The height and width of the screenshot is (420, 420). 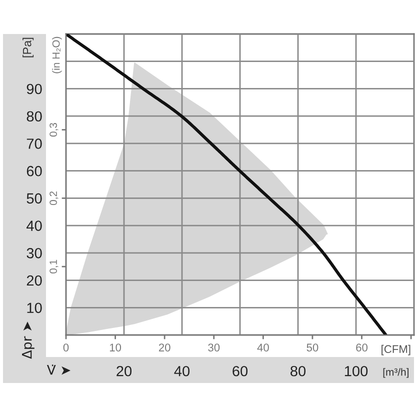 What do you see at coordinates (34, 198) in the screenshot?
I see `y-tick-label: 50` at bounding box center [34, 198].